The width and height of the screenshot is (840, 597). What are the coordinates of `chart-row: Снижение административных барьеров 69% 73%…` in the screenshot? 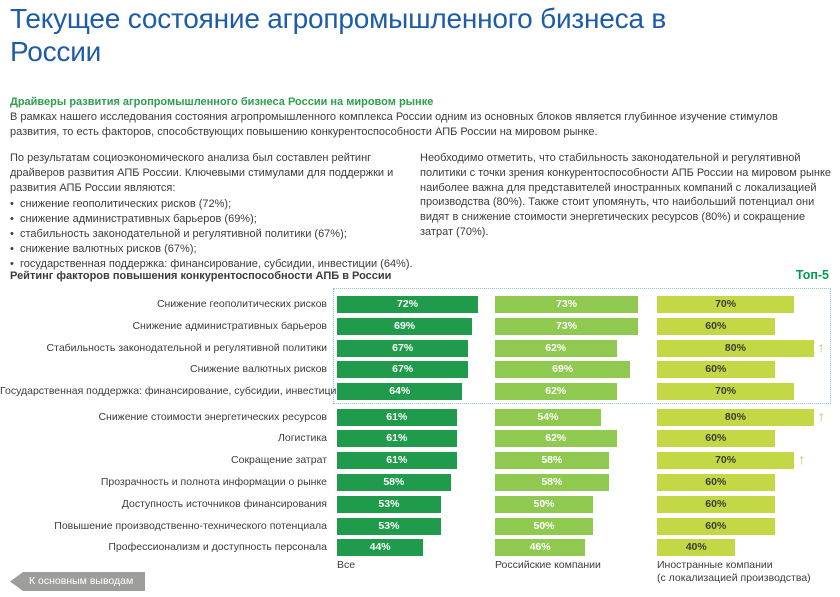 It's located at (420, 326).